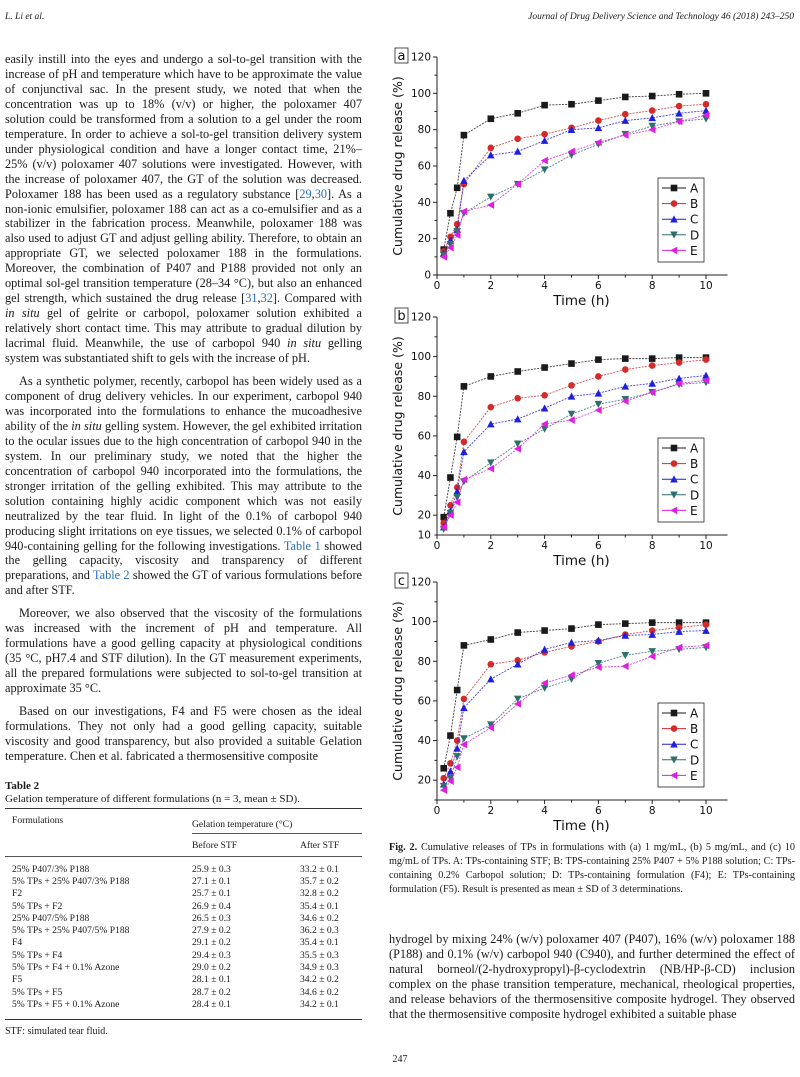 The width and height of the screenshot is (800, 1077). What do you see at coordinates (574, 717) in the screenshot?
I see `series-E` at bounding box center [574, 717].